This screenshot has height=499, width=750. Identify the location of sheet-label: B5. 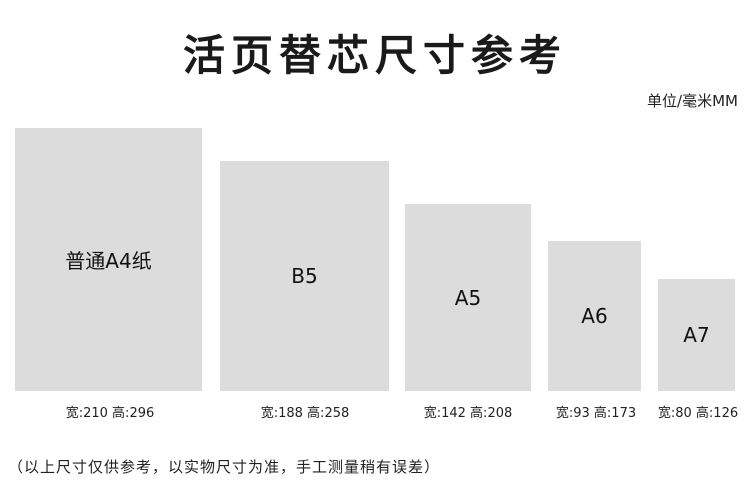
(304, 276).